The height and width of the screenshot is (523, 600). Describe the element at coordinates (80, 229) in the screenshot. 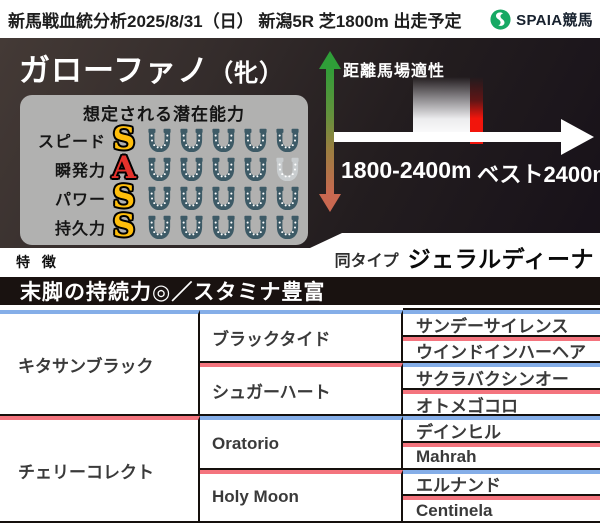

I see `ability-label: 持久力` at that location.